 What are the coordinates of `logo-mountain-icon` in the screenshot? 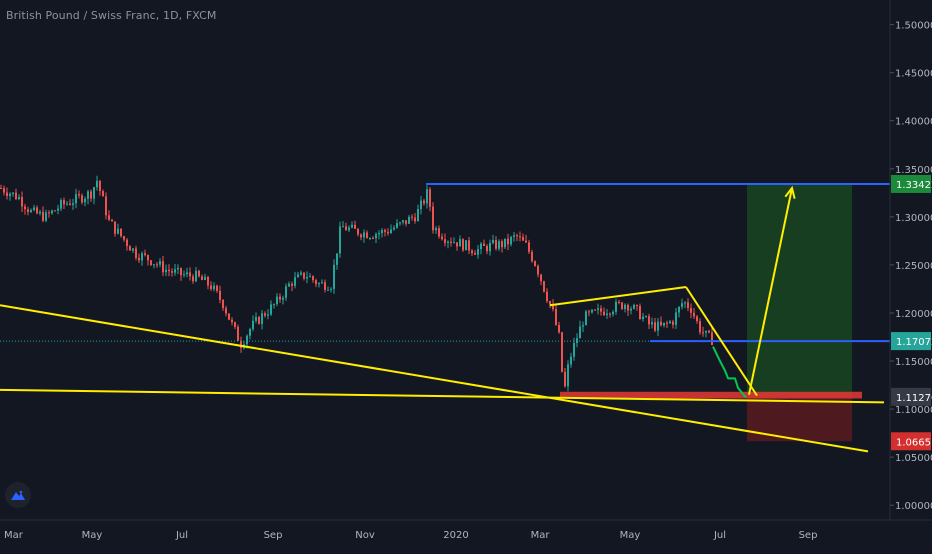 It's located at (18, 495).